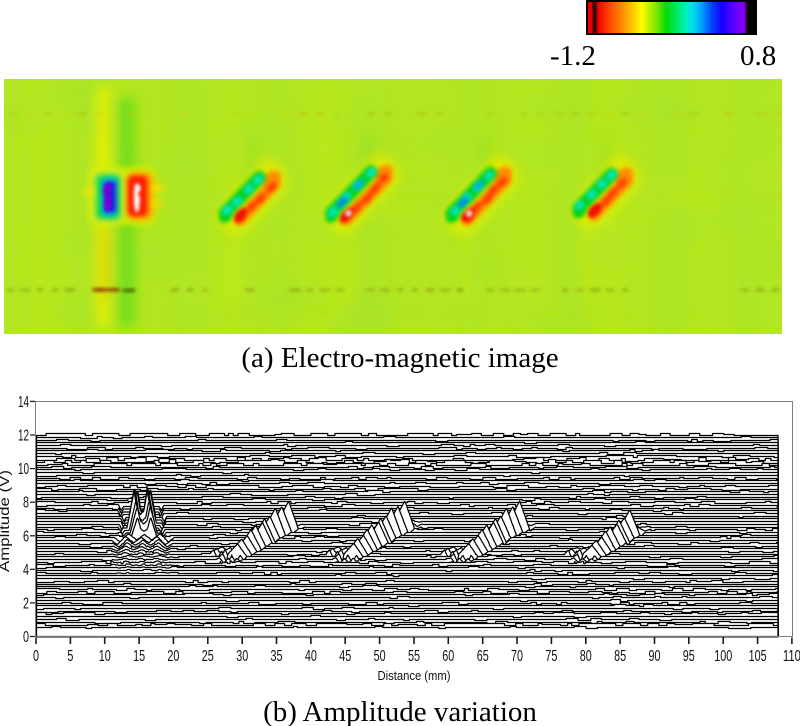 The height and width of the screenshot is (726, 800). What do you see at coordinates (70, 656) in the screenshot?
I see `svg-text: 5` at bounding box center [70, 656].